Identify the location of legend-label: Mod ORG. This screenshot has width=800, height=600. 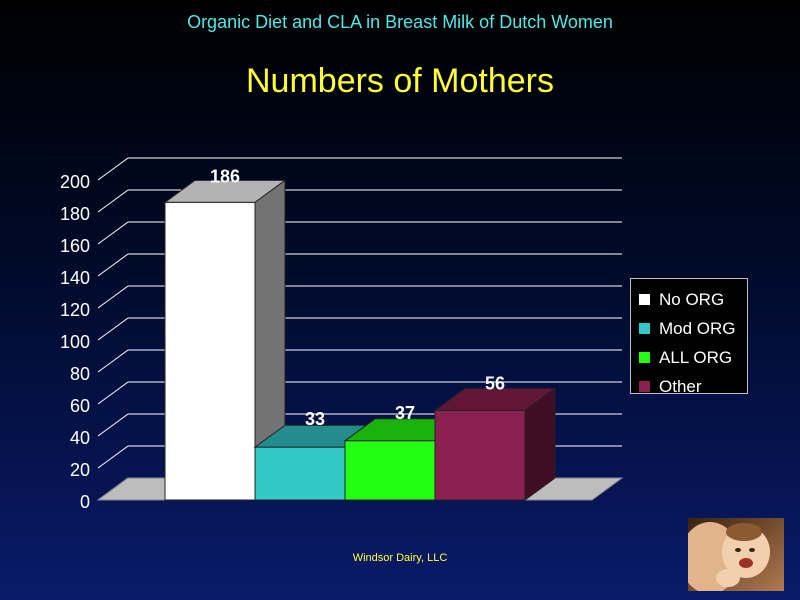
(697, 328).